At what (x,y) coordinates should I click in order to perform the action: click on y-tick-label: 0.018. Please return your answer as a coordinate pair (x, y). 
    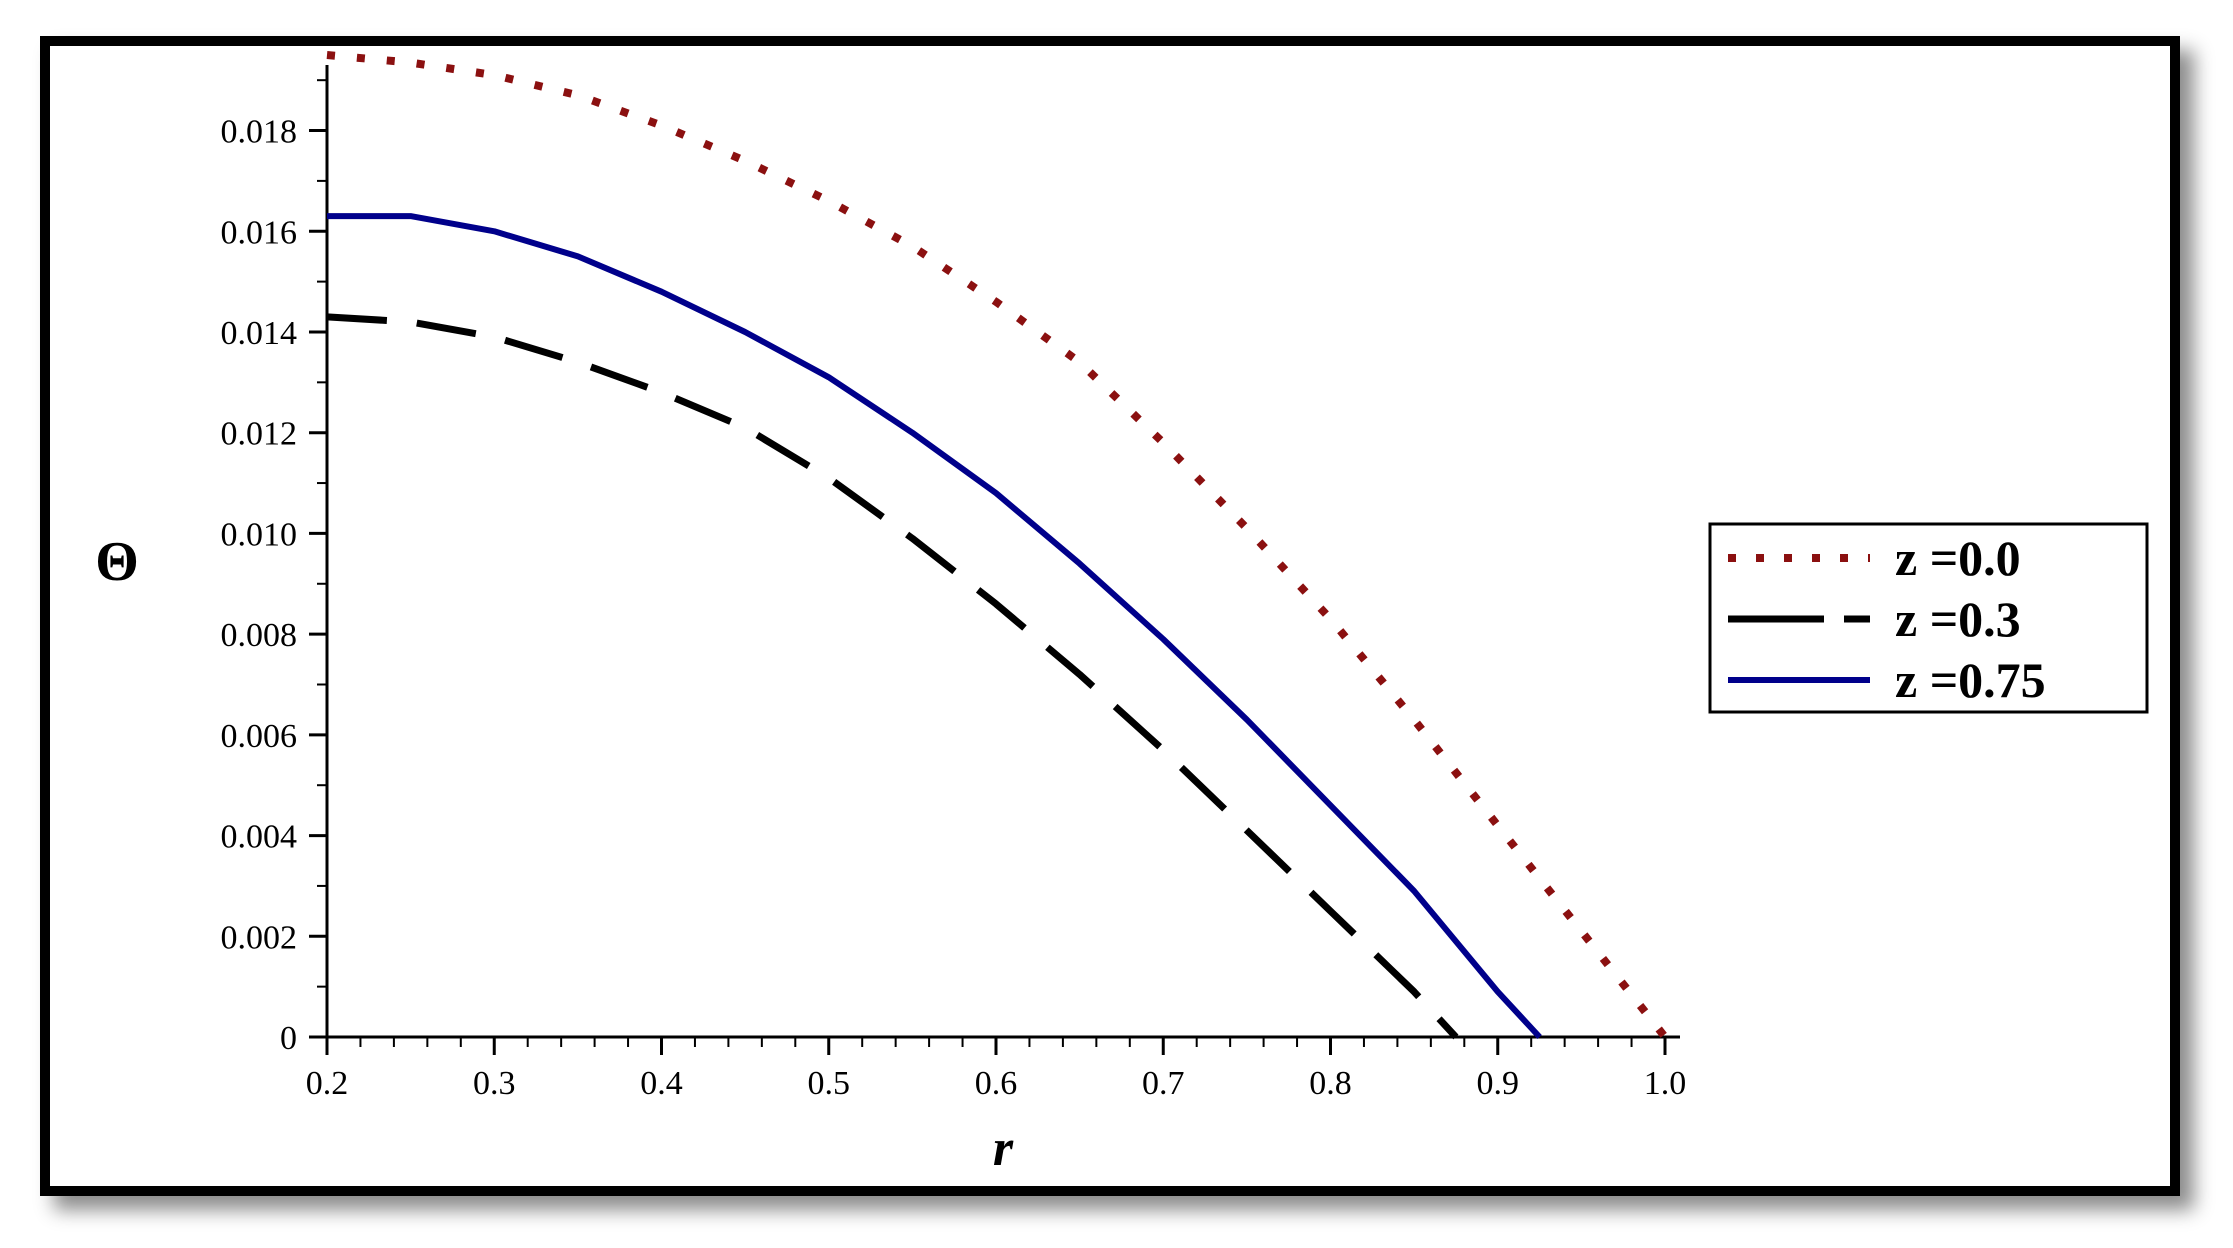
    Looking at the image, I should click on (259, 132).